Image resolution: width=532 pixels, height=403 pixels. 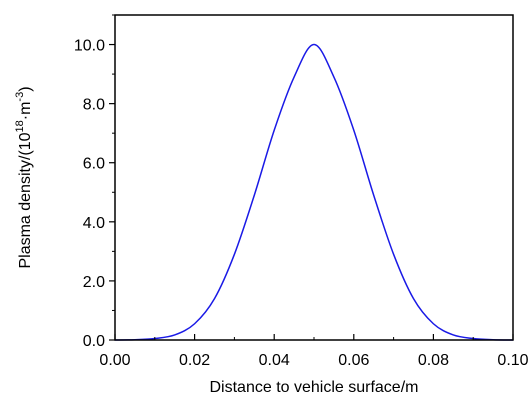 I want to click on x-axis-title: Distance to vehicle surface/m, so click(x=314, y=387).